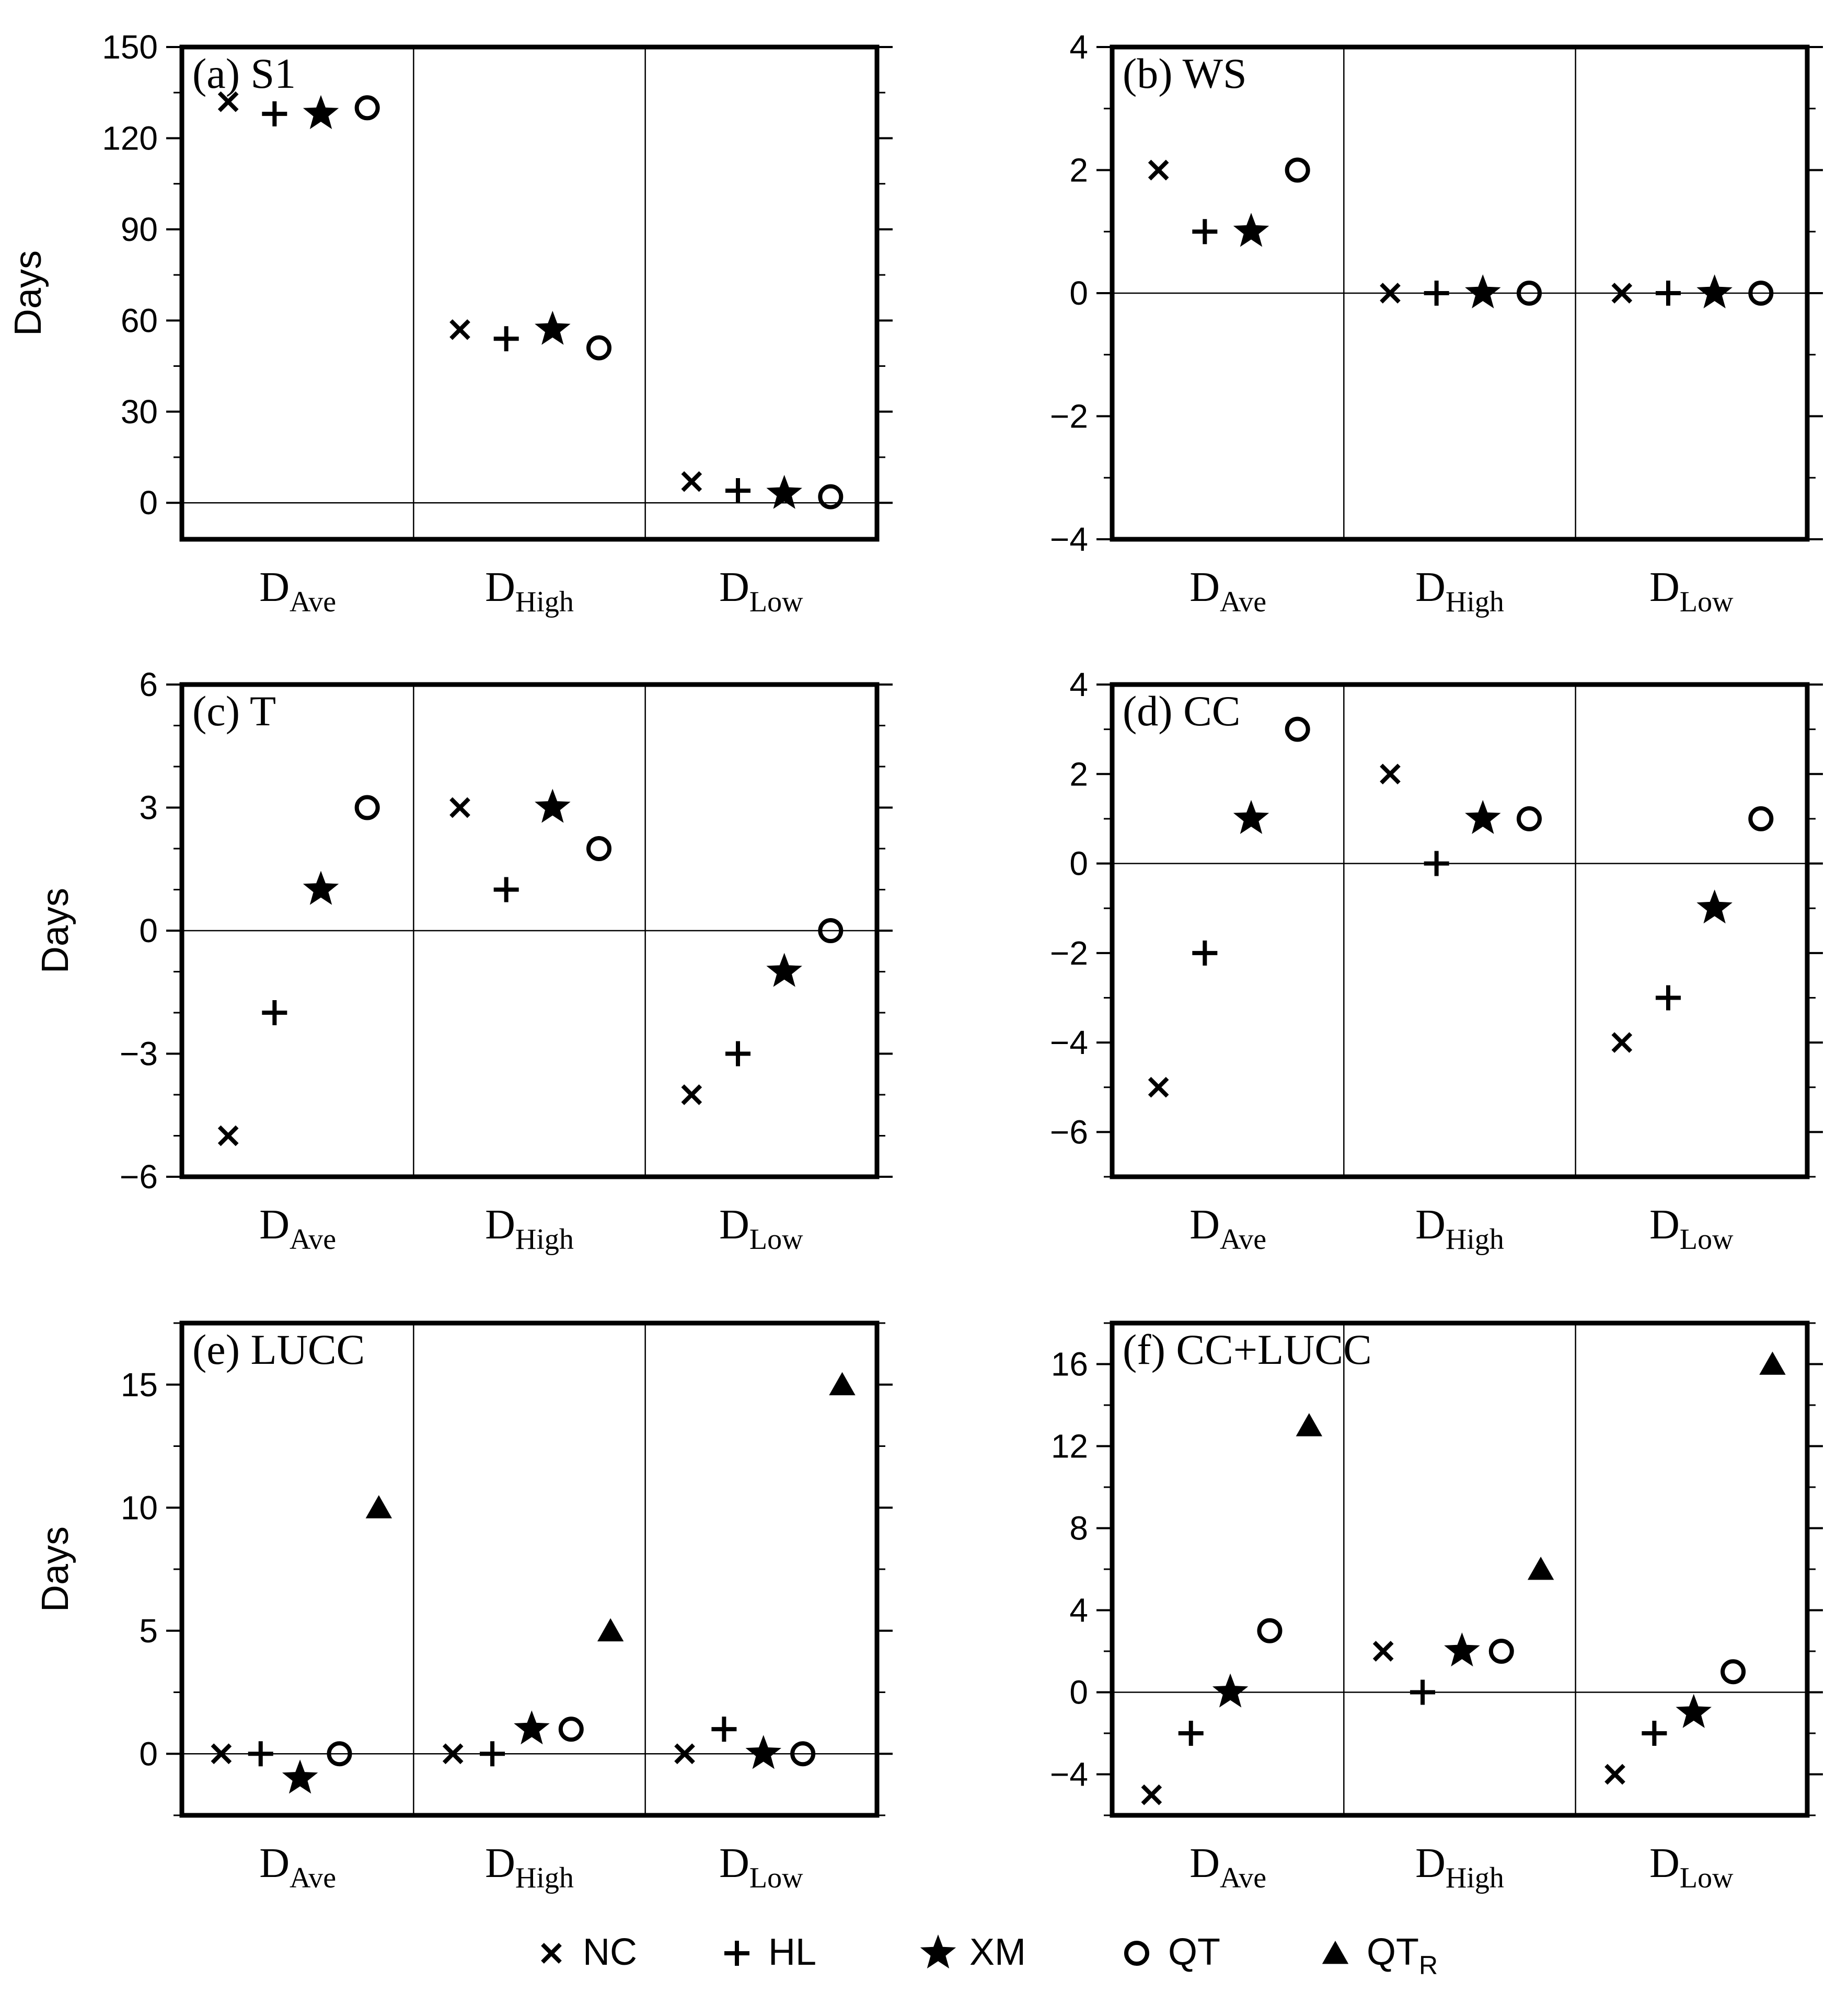  What do you see at coordinates (1069, 539) in the screenshot?
I see `y-tick-label: −4` at bounding box center [1069, 539].